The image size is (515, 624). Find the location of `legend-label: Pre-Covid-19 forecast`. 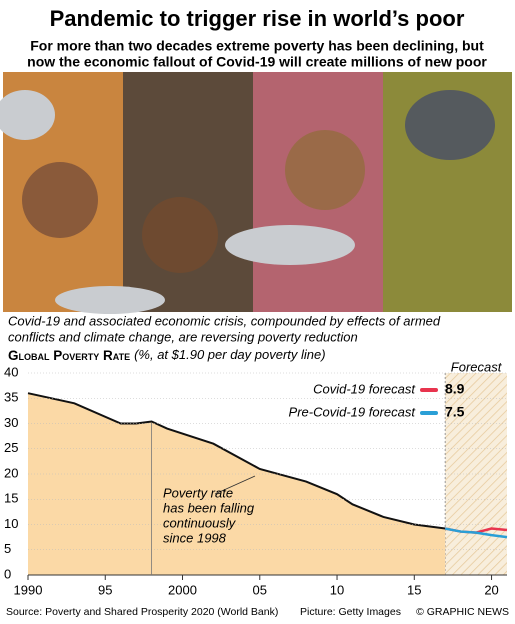

legend-label: Pre-Covid-19 forecast is located at coordinates (353, 411).